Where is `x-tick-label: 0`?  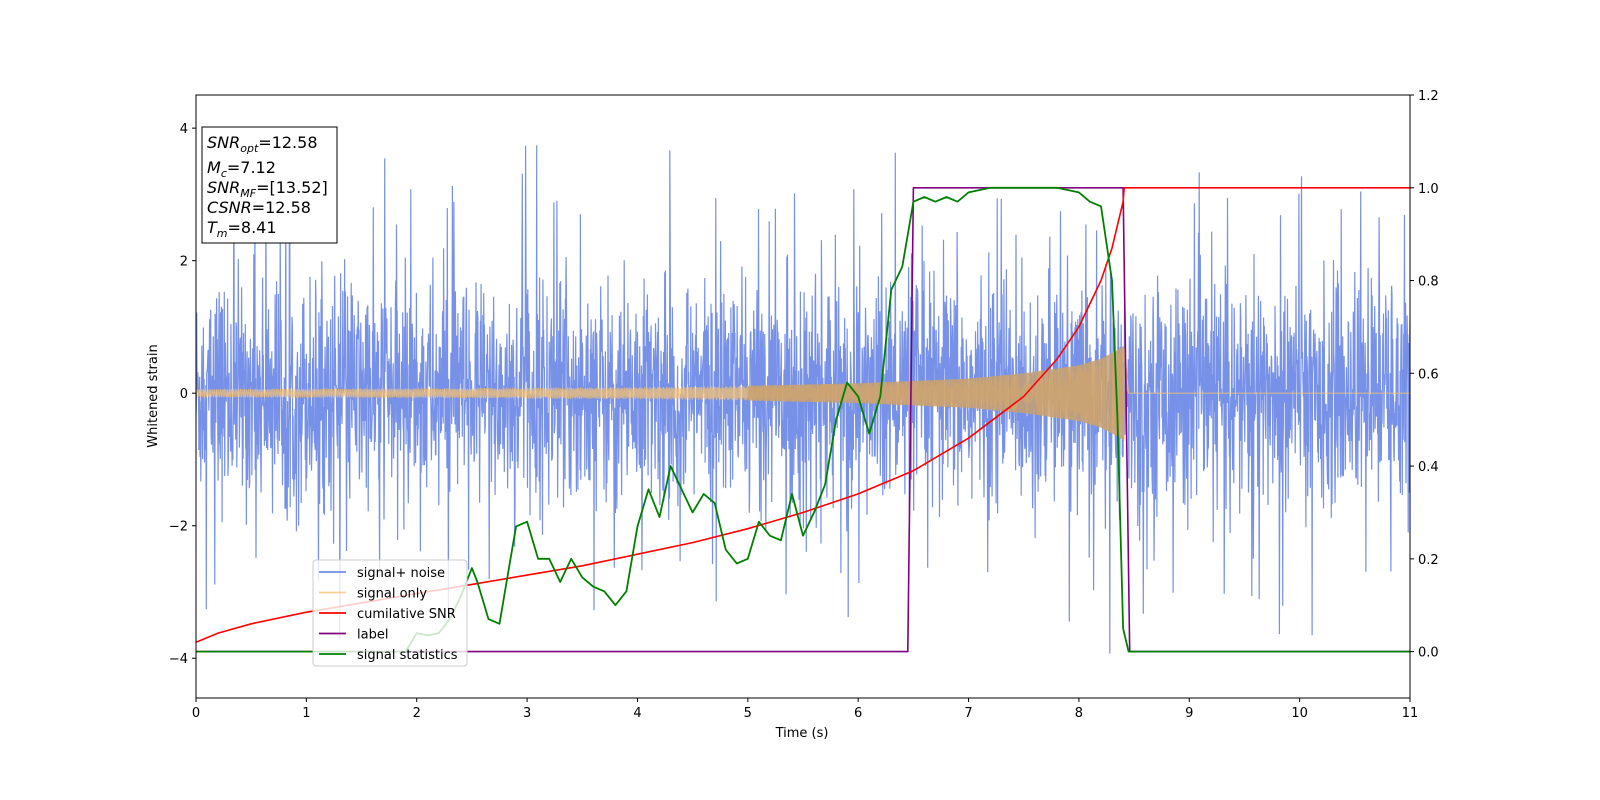 x-tick-label: 0 is located at coordinates (196, 713).